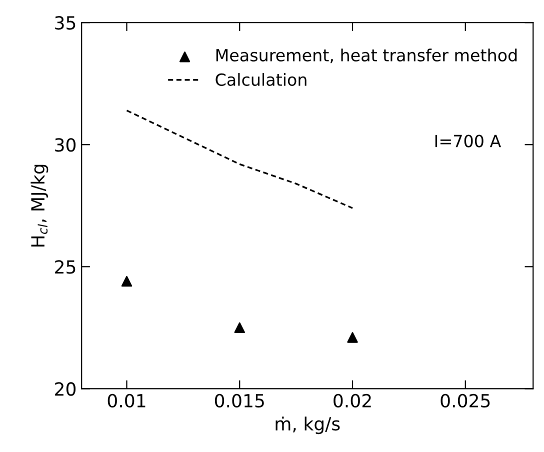  I want to click on x-tick-label: 0.025, so click(465, 401).